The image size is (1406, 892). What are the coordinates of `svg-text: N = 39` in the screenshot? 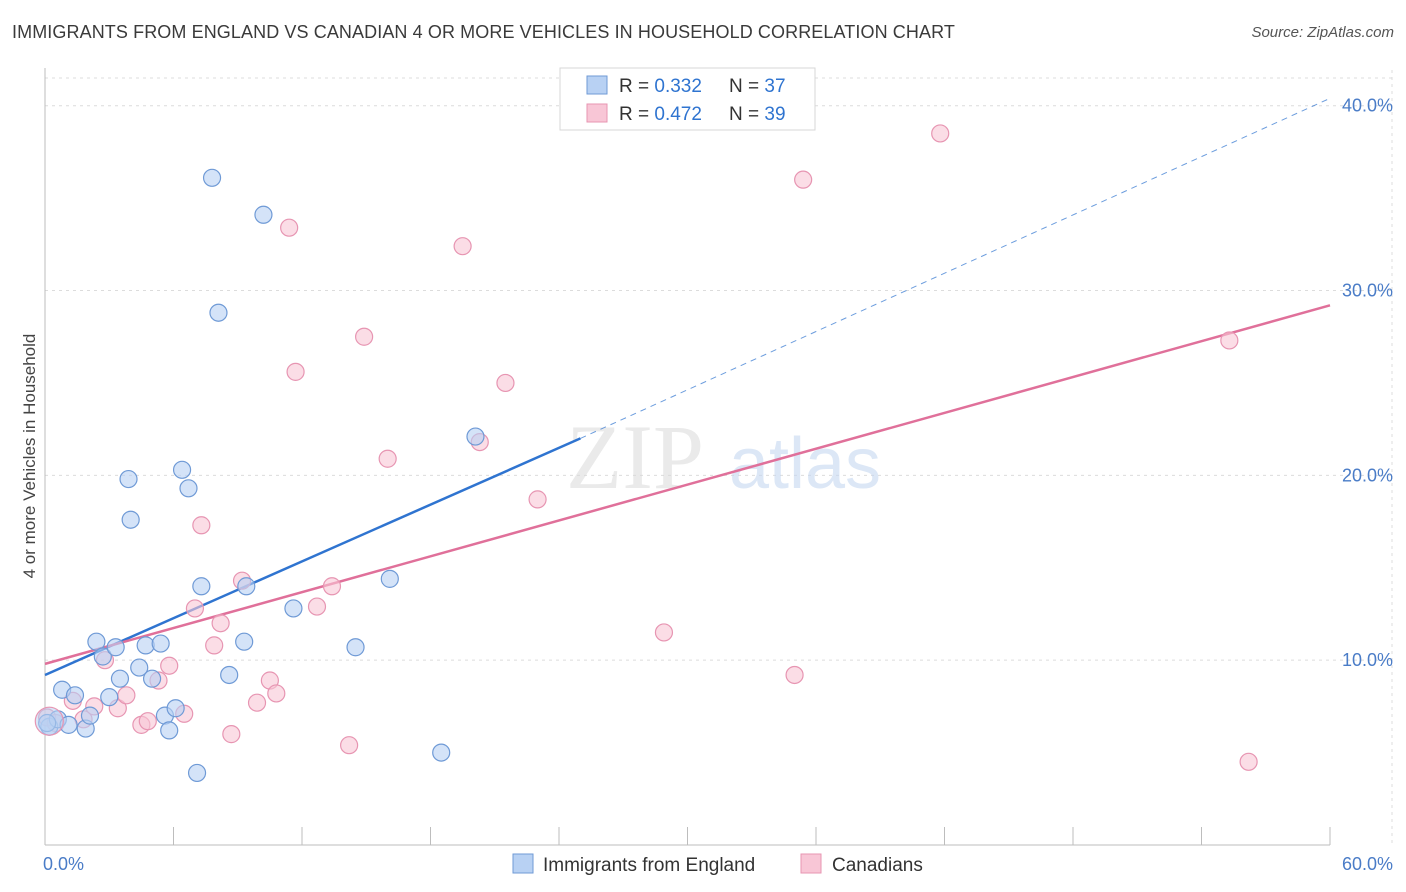 It's located at (757, 114).